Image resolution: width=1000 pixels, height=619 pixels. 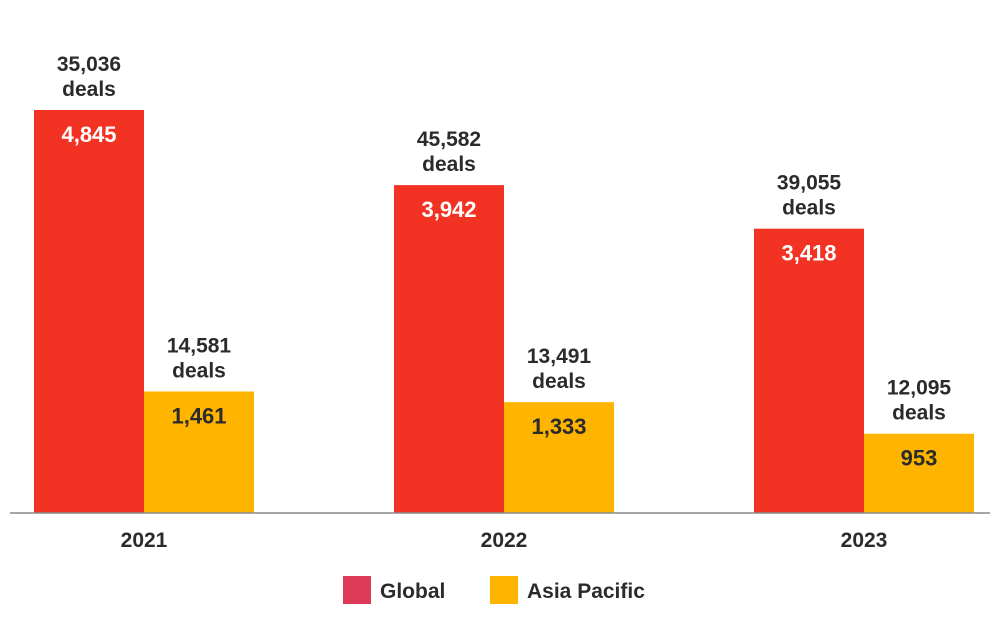 What do you see at coordinates (449, 139) in the screenshot?
I see `deals-count-label: 45,582` at bounding box center [449, 139].